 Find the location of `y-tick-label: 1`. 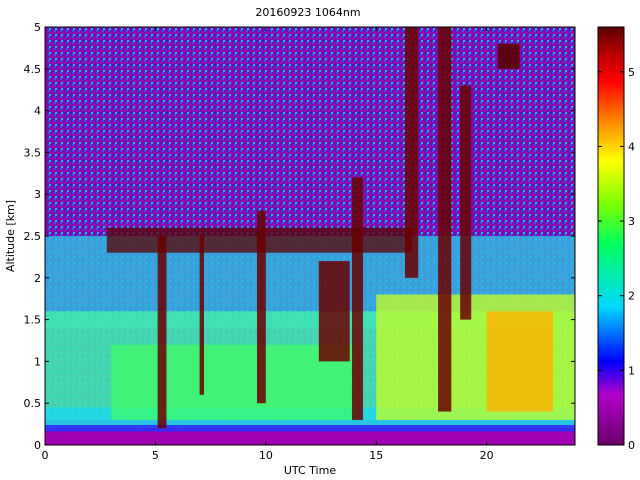

y-tick-label: 1 is located at coordinates (37, 361).